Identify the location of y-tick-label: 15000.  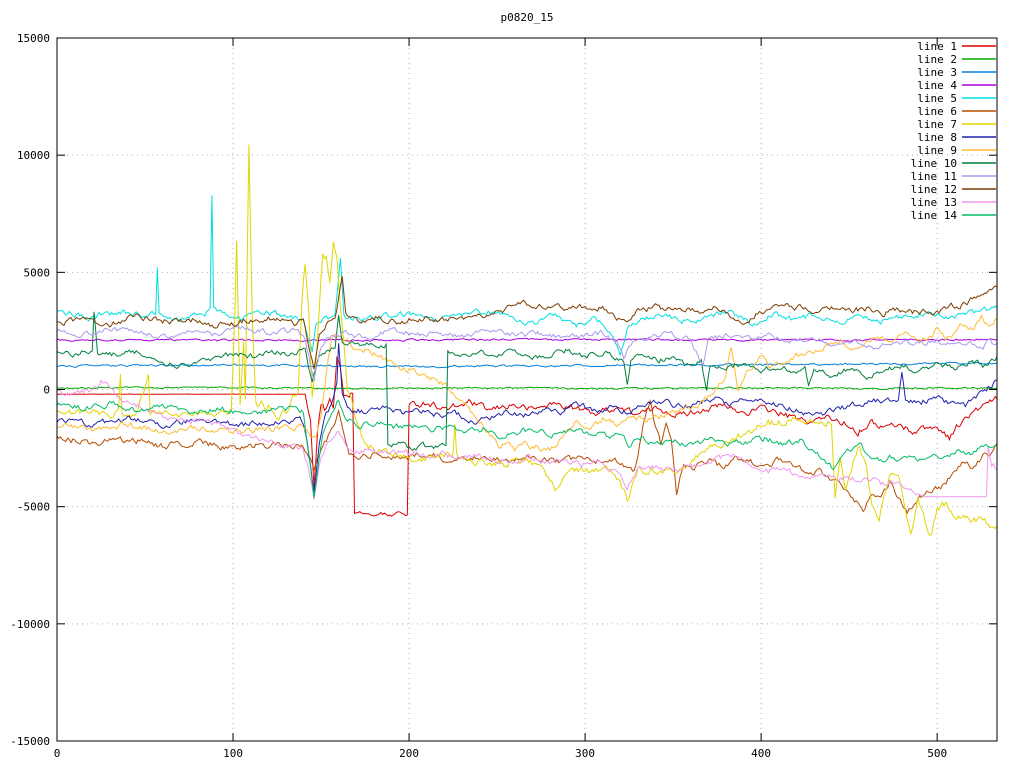
(33, 38).